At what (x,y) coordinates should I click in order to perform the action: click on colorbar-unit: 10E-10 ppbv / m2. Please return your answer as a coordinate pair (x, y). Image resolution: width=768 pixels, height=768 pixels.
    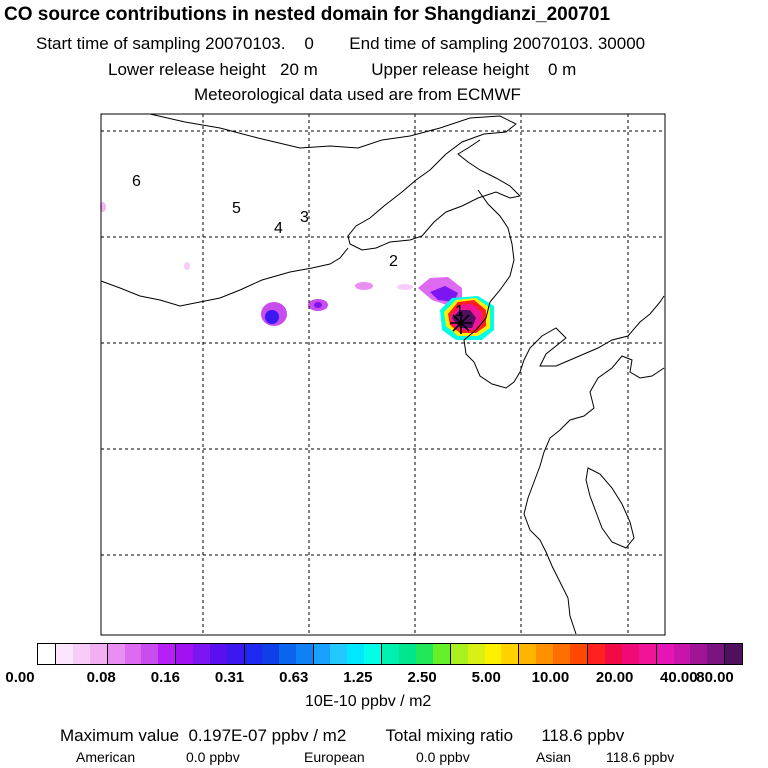
    Looking at the image, I should click on (368, 701).